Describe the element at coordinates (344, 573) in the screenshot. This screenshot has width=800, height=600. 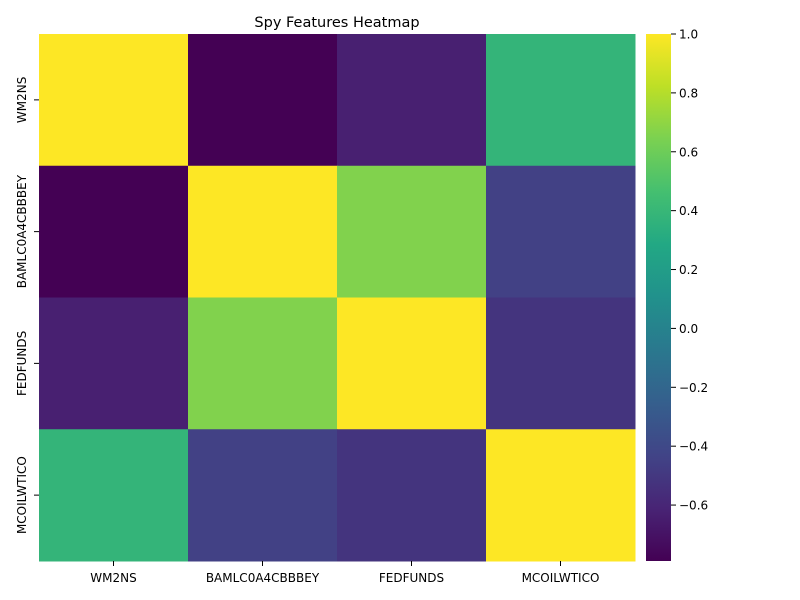
I see `x-axis: WM2NS BAMLC0A4CBBBEY FEDFUNDS MCOILWTICO` at that location.